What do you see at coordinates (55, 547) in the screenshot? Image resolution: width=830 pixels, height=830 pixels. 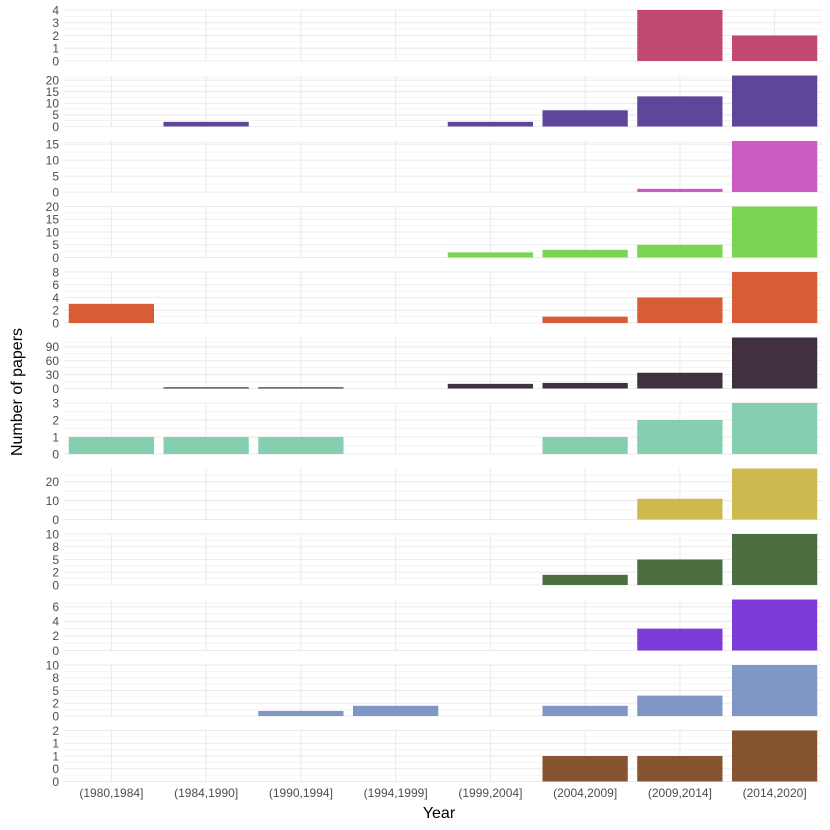 I see `y-tick-label: 8` at bounding box center [55, 547].